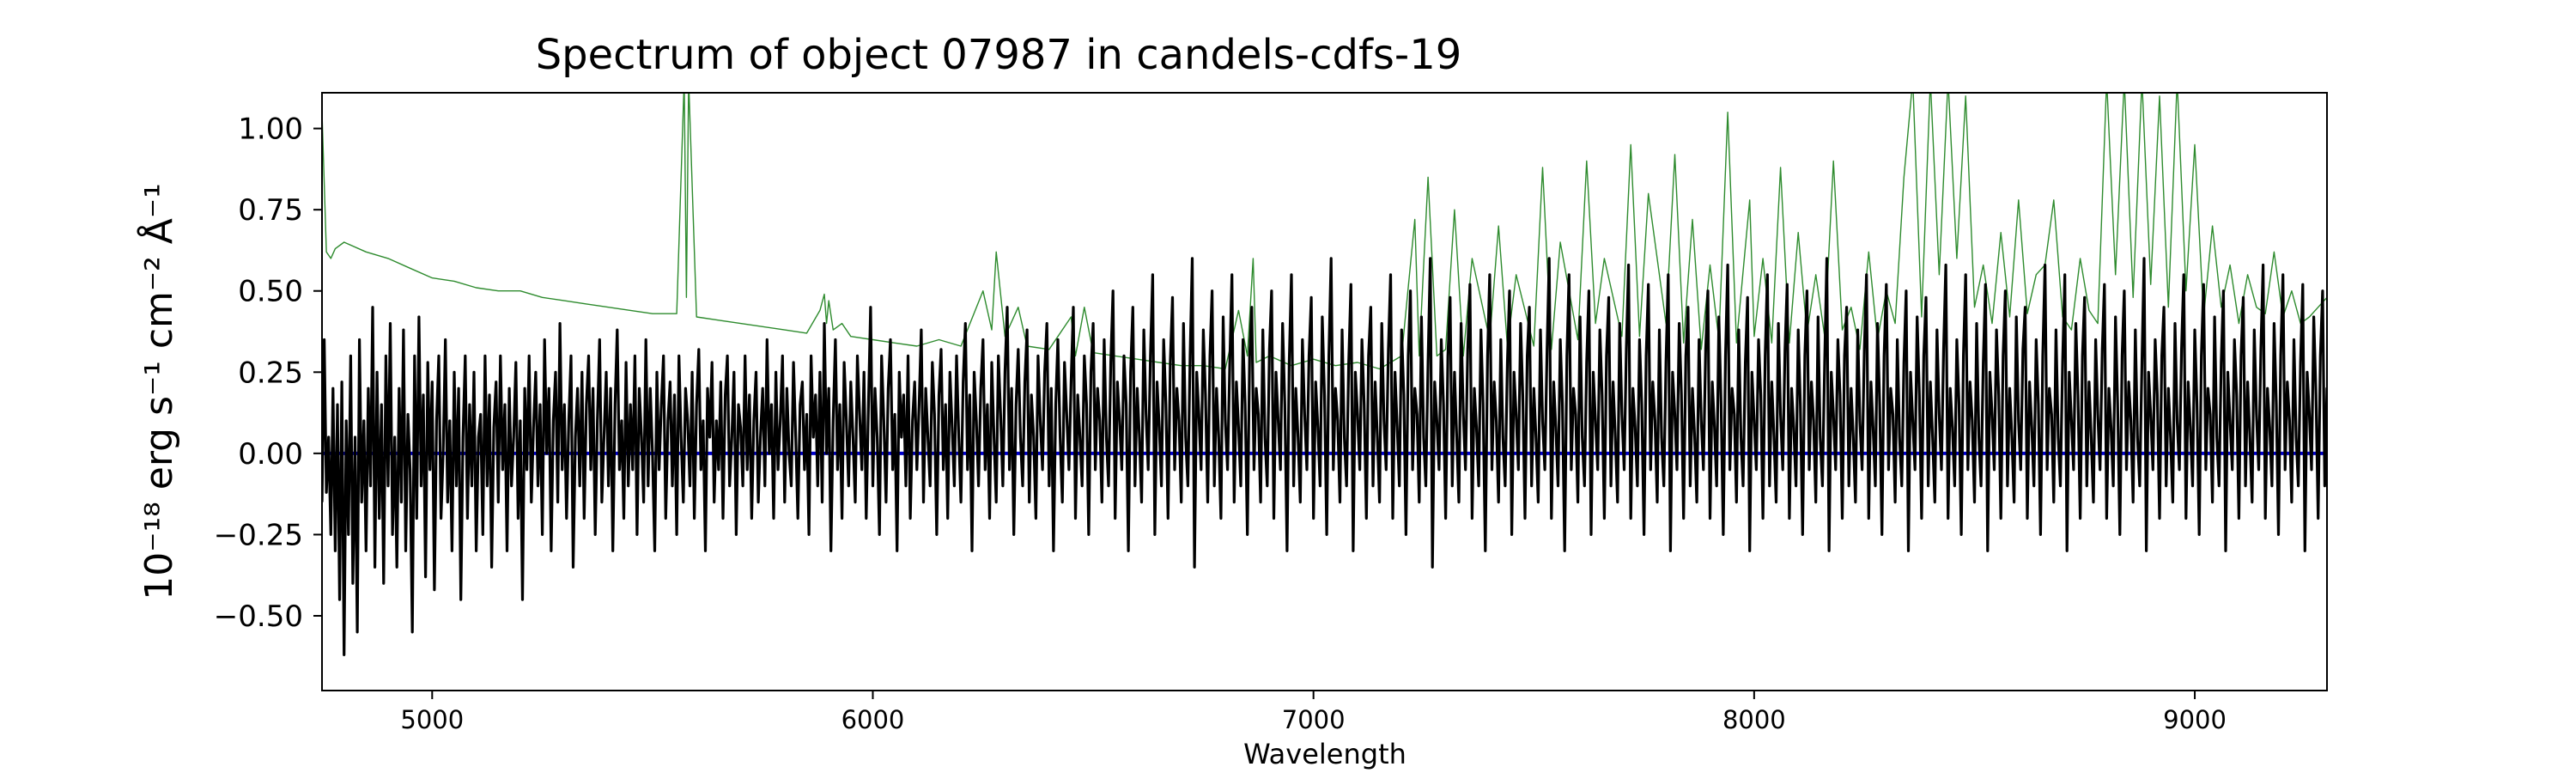 The height and width of the screenshot is (773, 2576). I want to click on x-axis-ticks: 5000 6000 7000 8000 9000, so click(1313, 712).